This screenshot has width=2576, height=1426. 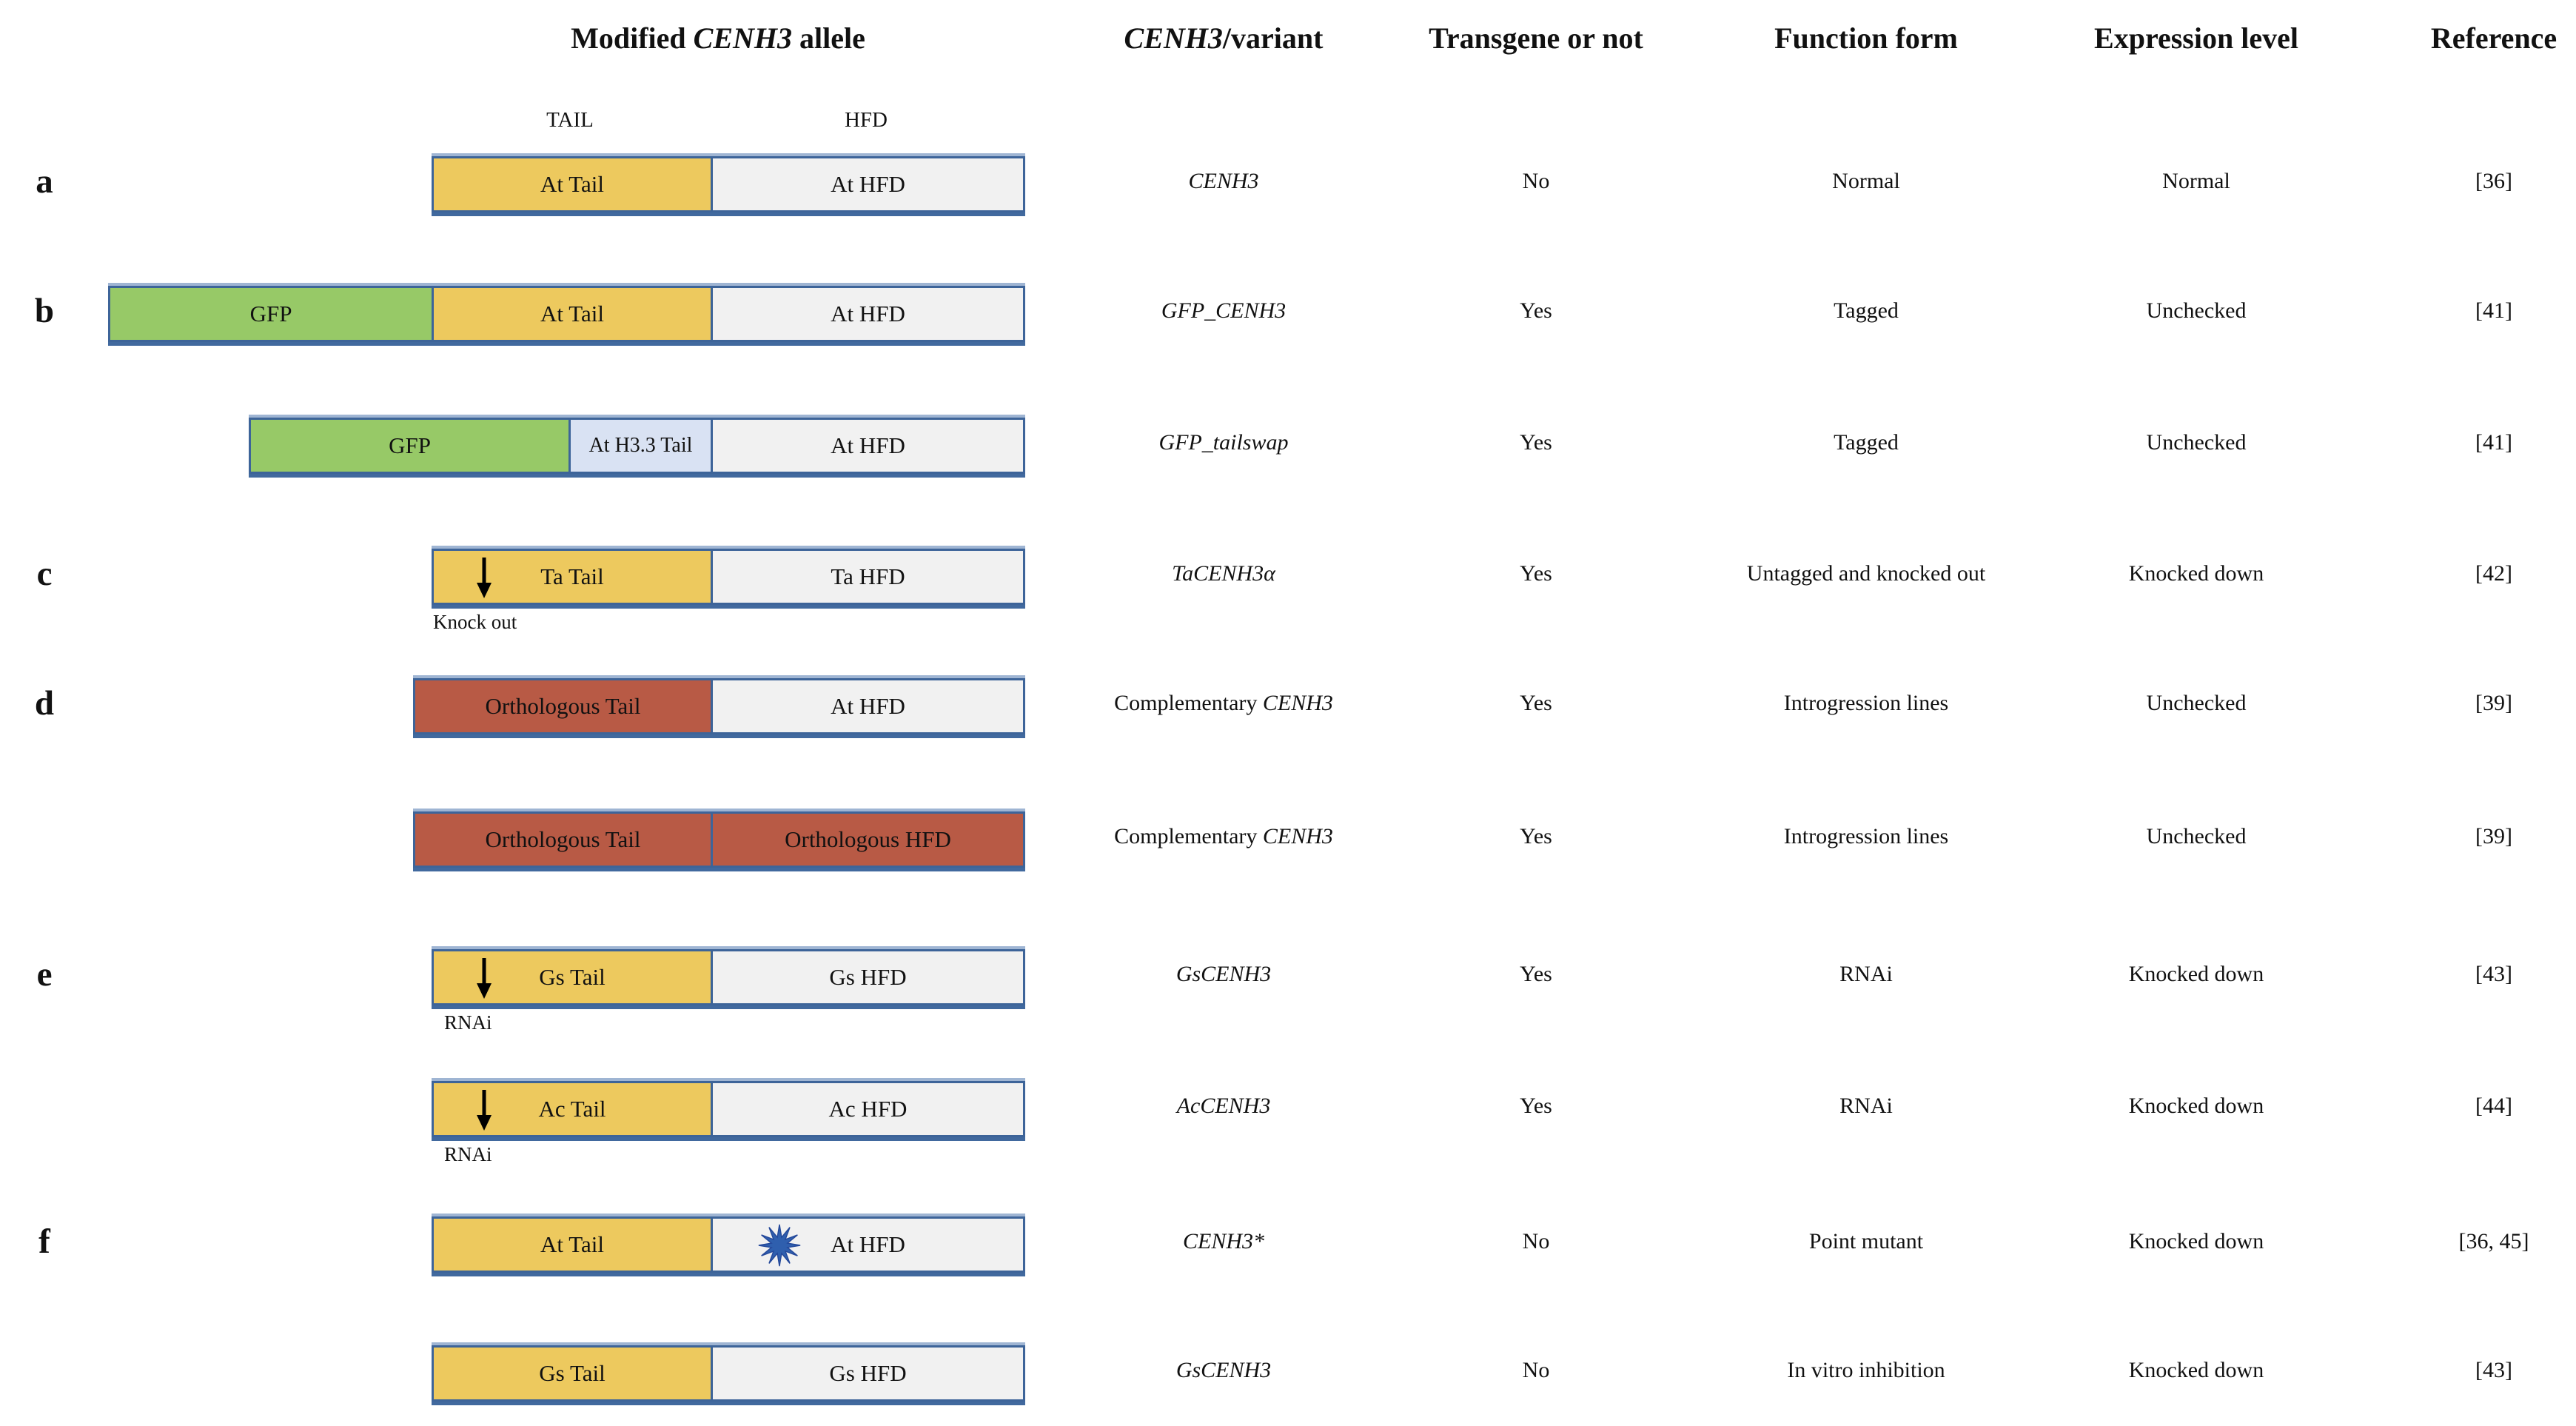 I want to click on reference-cell: [36], so click(x=2493, y=181).